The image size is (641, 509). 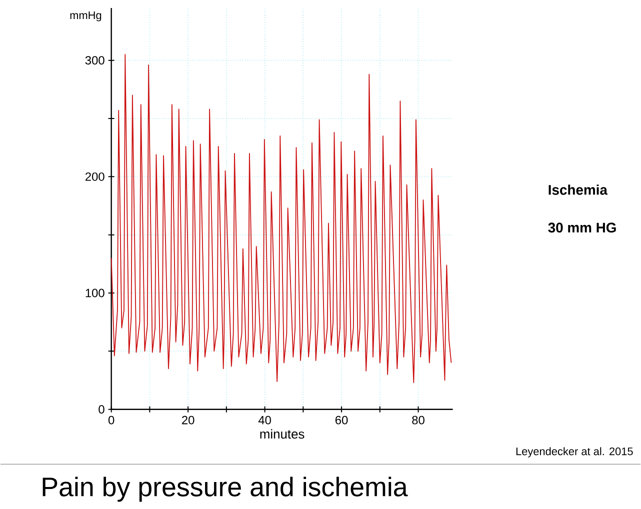 What do you see at coordinates (86, 16) in the screenshot?
I see `y-axis-title: mmHg` at bounding box center [86, 16].